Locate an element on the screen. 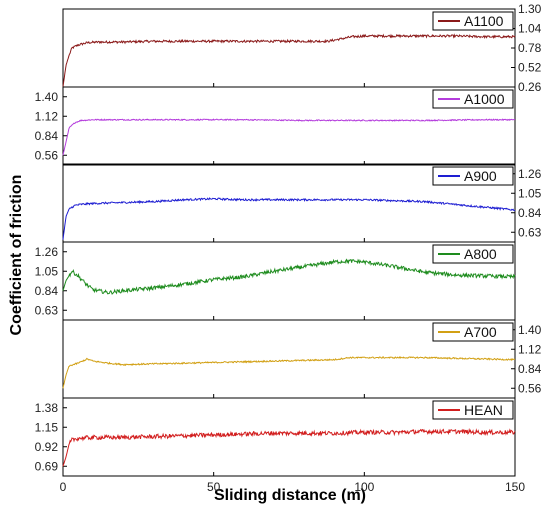  legend-box-hean is located at coordinates (473, 410).